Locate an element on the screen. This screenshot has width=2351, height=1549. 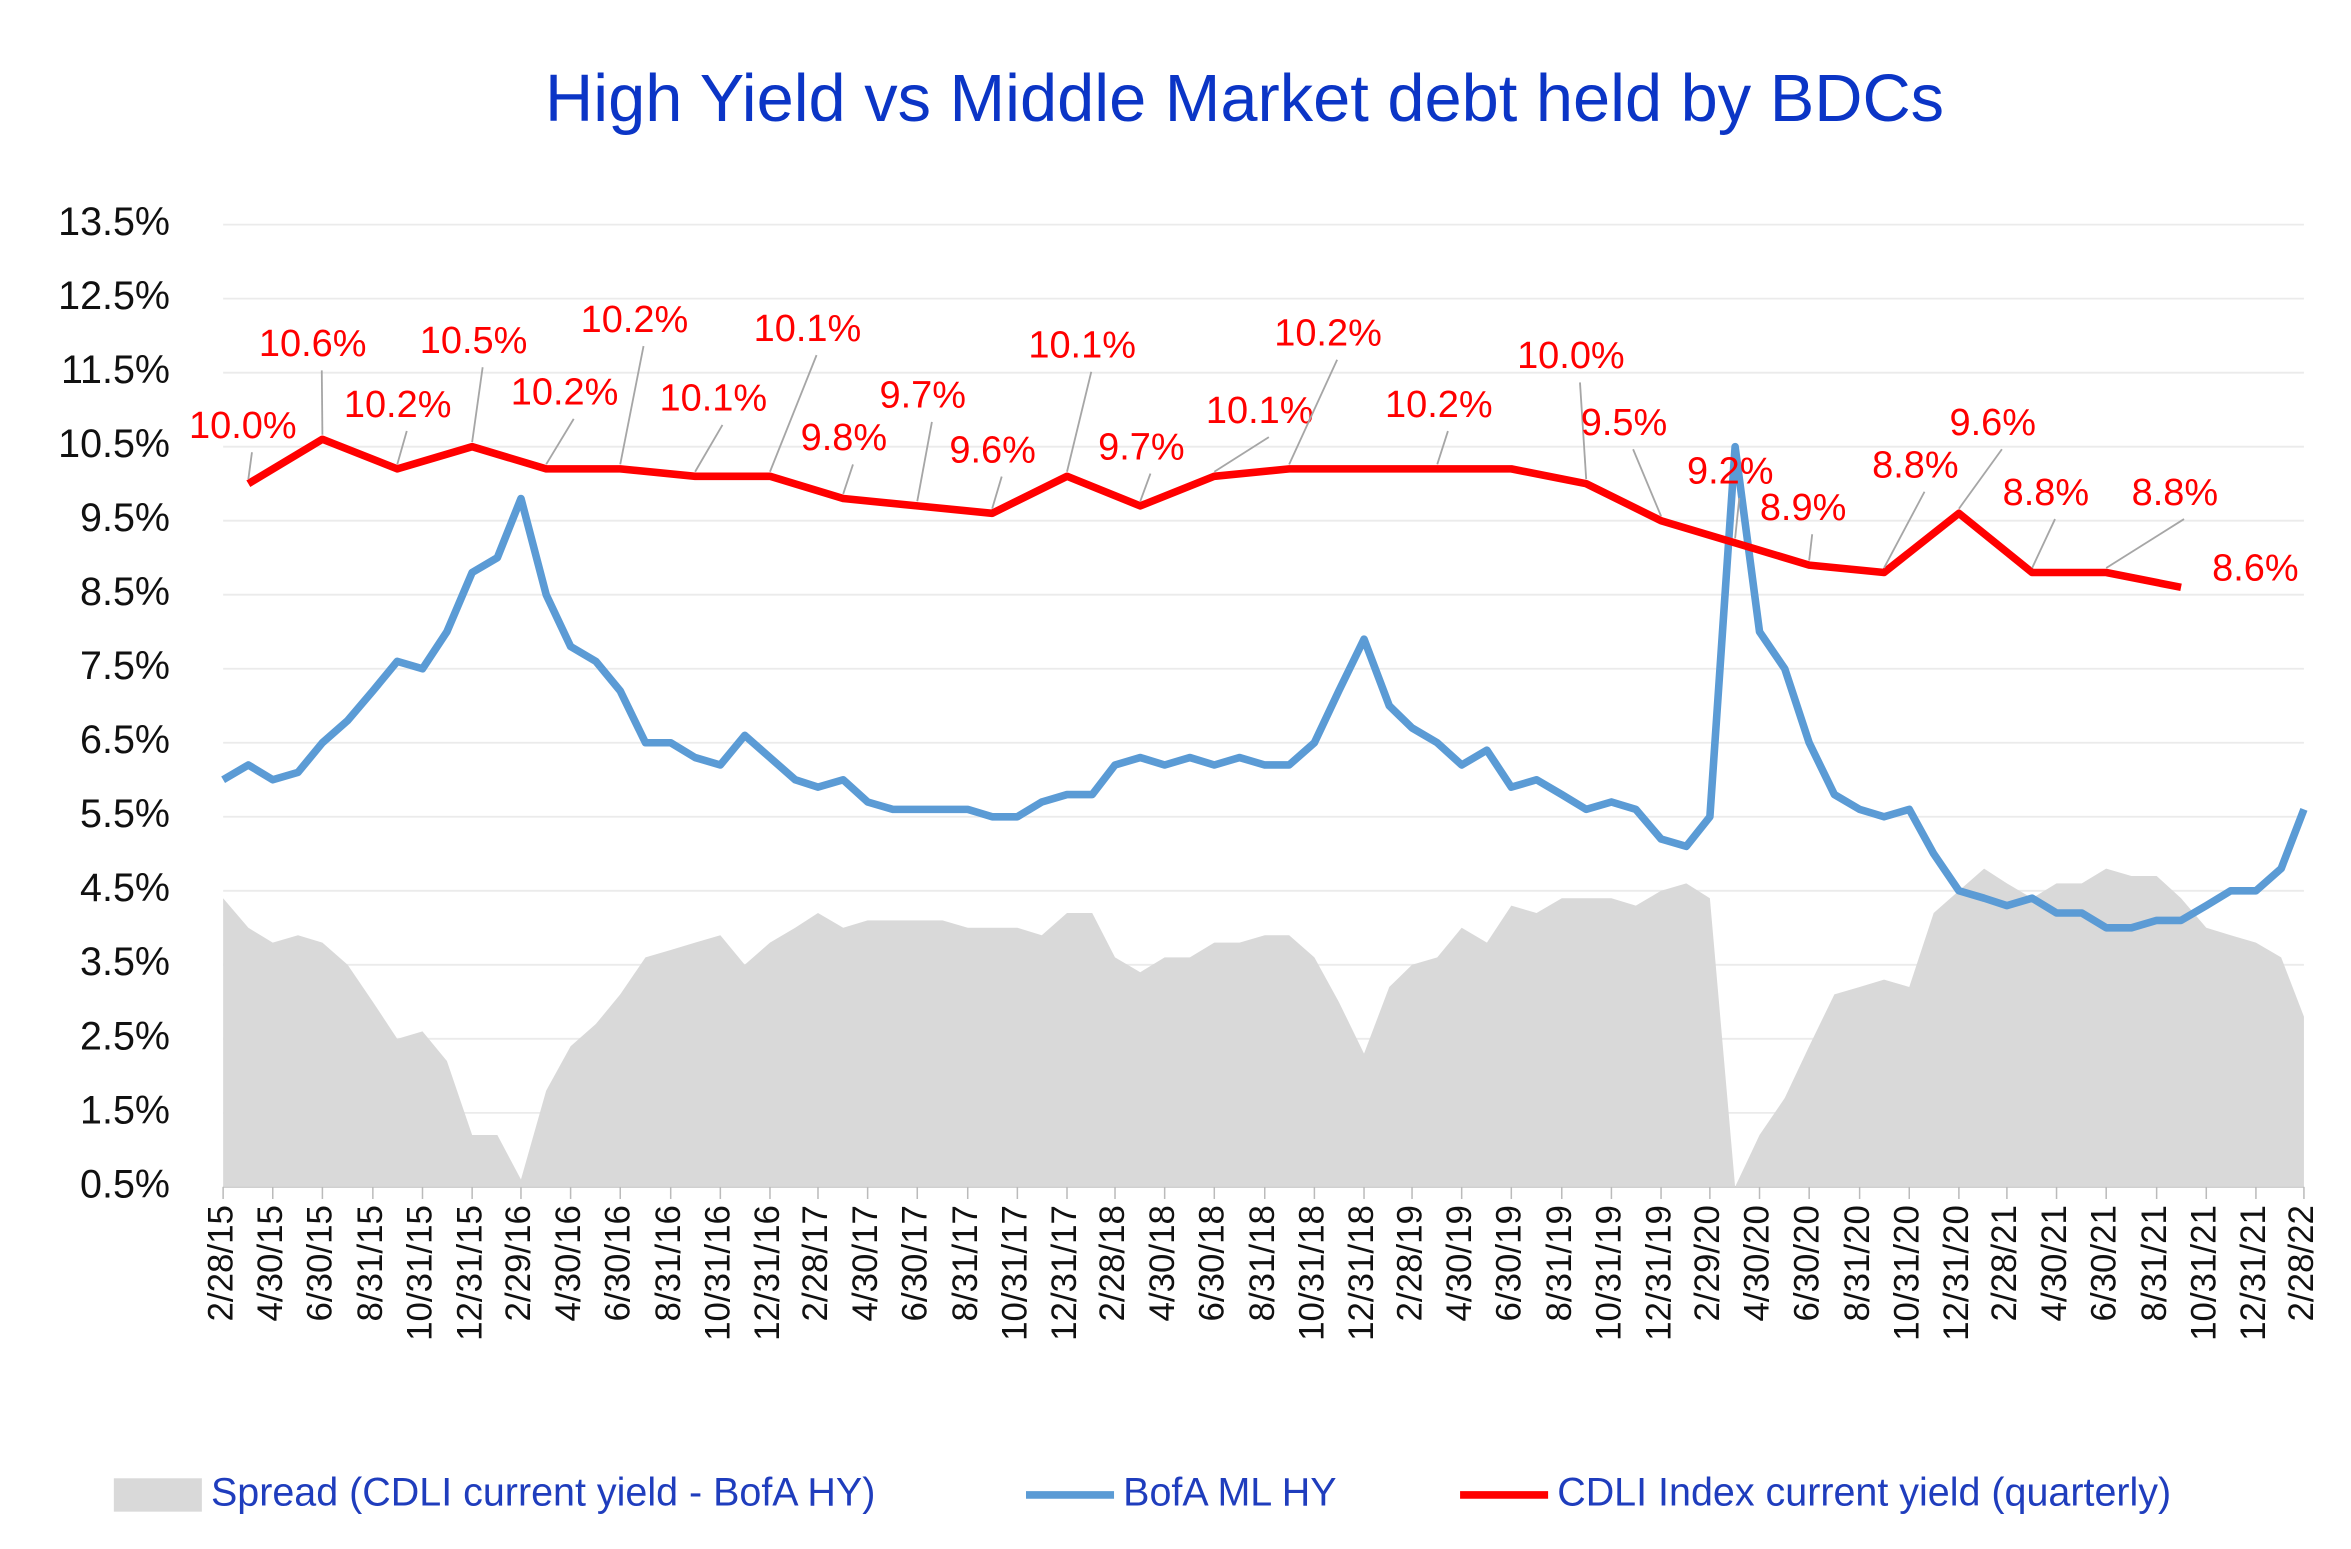
x-tick-label: 6/30/17 is located at coordinates (914, 1263).